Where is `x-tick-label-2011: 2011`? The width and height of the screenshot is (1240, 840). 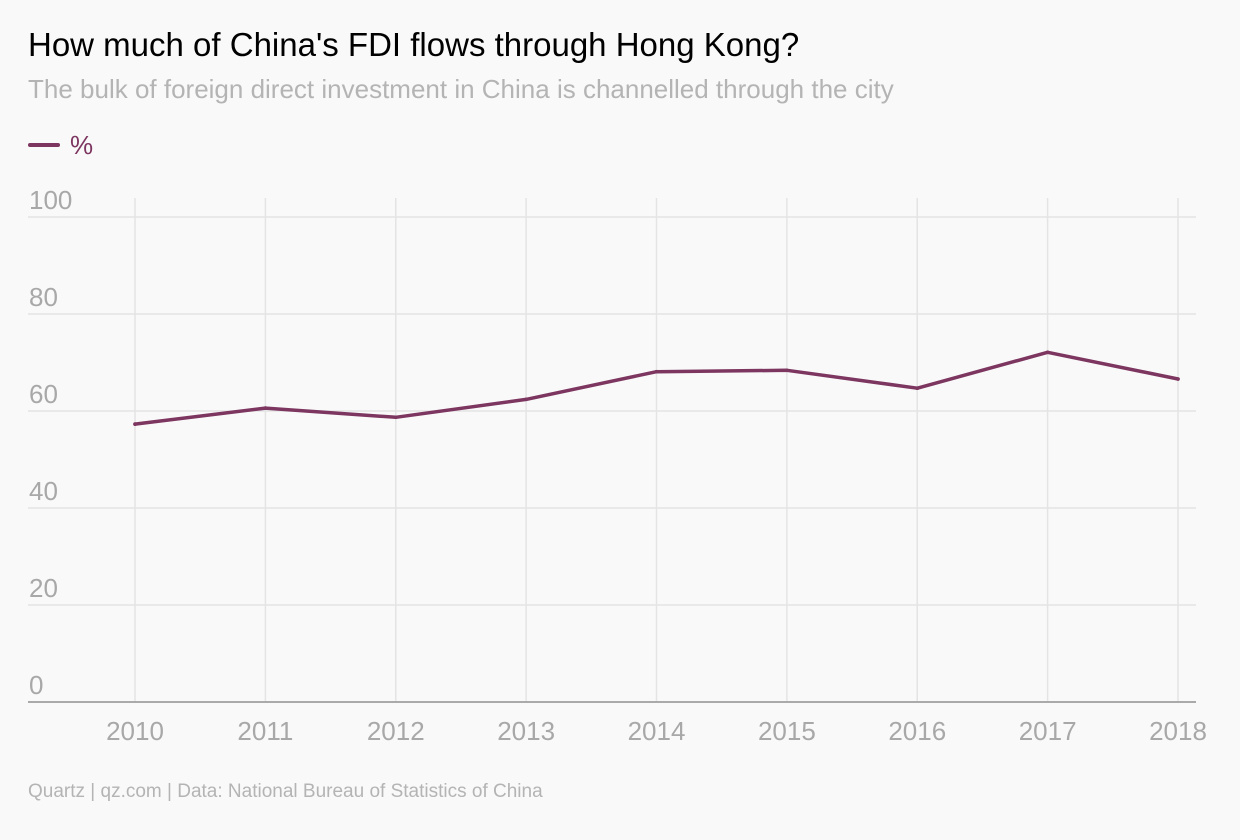 x-tick-label-2011: 2011 is located at coordinates (265, 731).